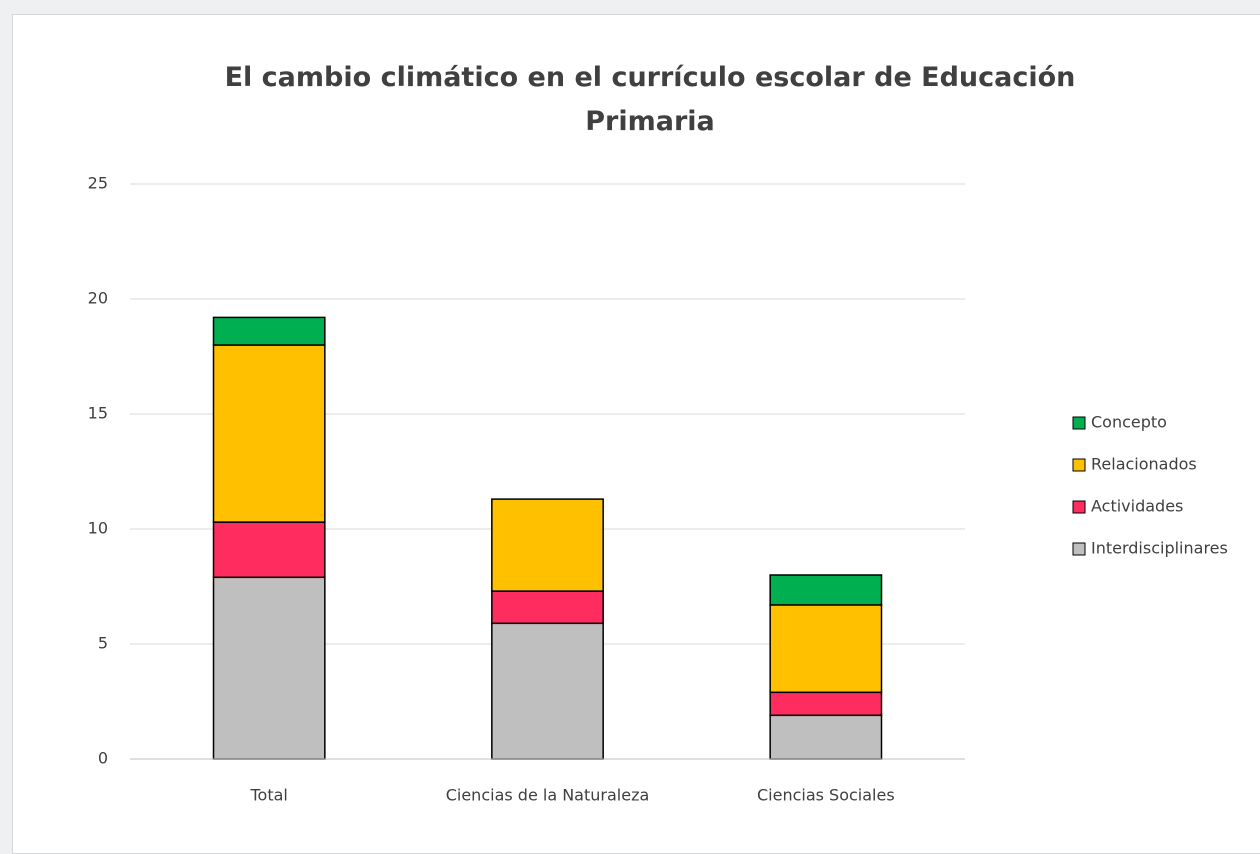 This screenshot has height=854, width=1260. Describe the element at coordinates (98, 413) in the screenshot. I see `y-tick-label: 15` at that location.